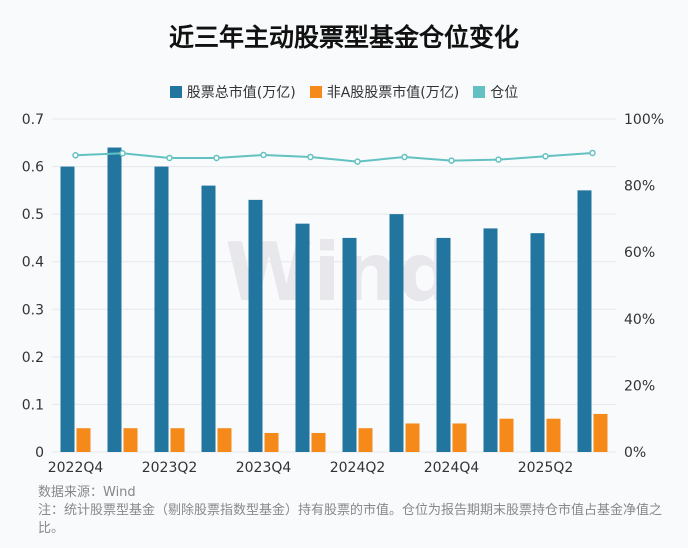  Describe the element at coordinates (130, 440) in the screenshot. I see `bar-nona-2023Q1` at that location.